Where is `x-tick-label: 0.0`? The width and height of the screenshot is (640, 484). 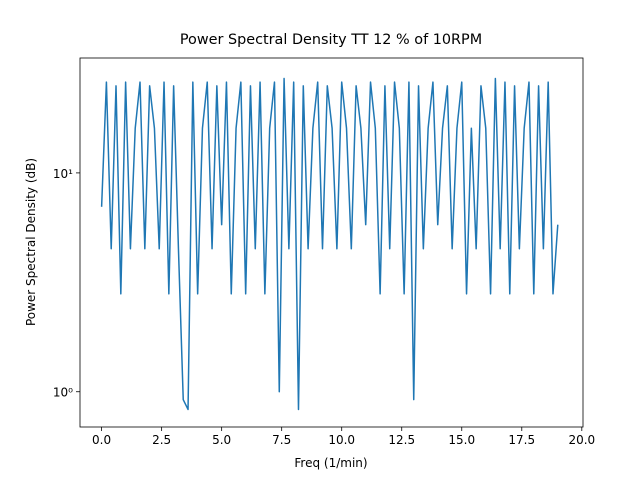 x-tick-label: 0.0 is located at coordinates (101, 440).